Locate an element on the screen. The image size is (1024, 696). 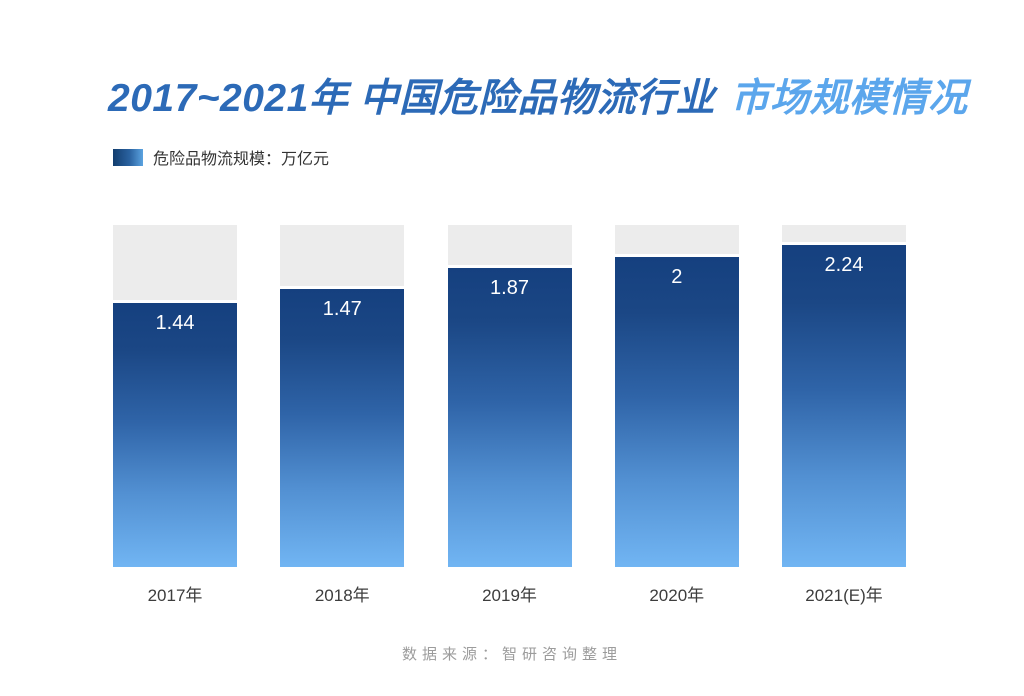
bar-track: 1.87 is located at coordinates (509, 396).